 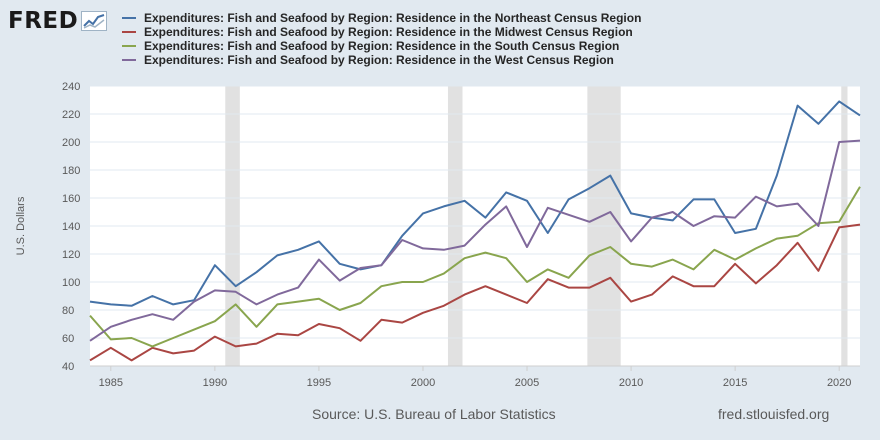 I want to click on x-tick-label: 1985, so click(x=111, y=383).